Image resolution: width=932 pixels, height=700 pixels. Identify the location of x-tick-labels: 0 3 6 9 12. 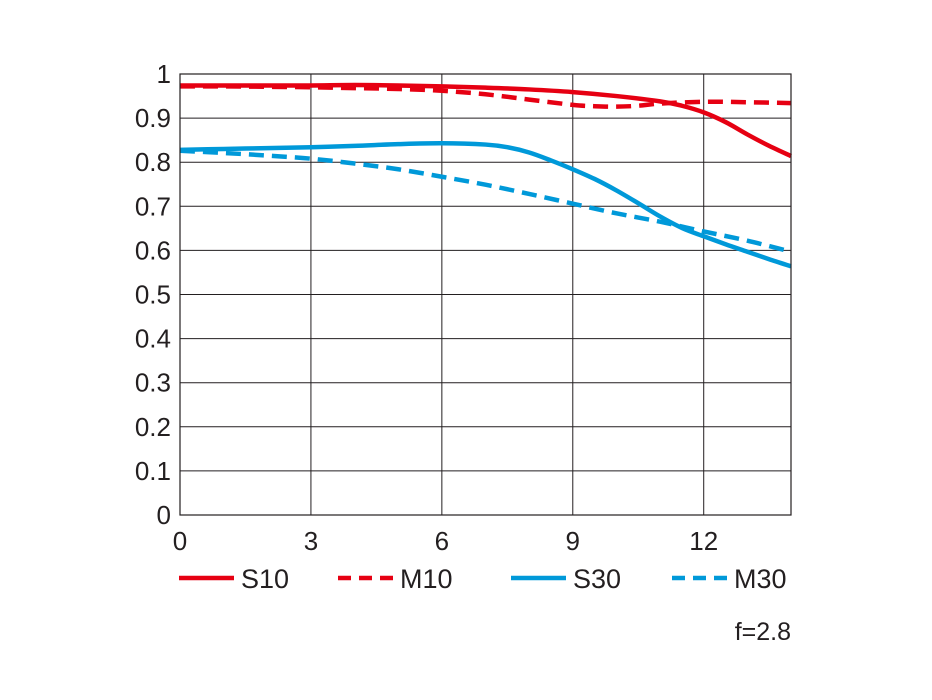
(445, 541).